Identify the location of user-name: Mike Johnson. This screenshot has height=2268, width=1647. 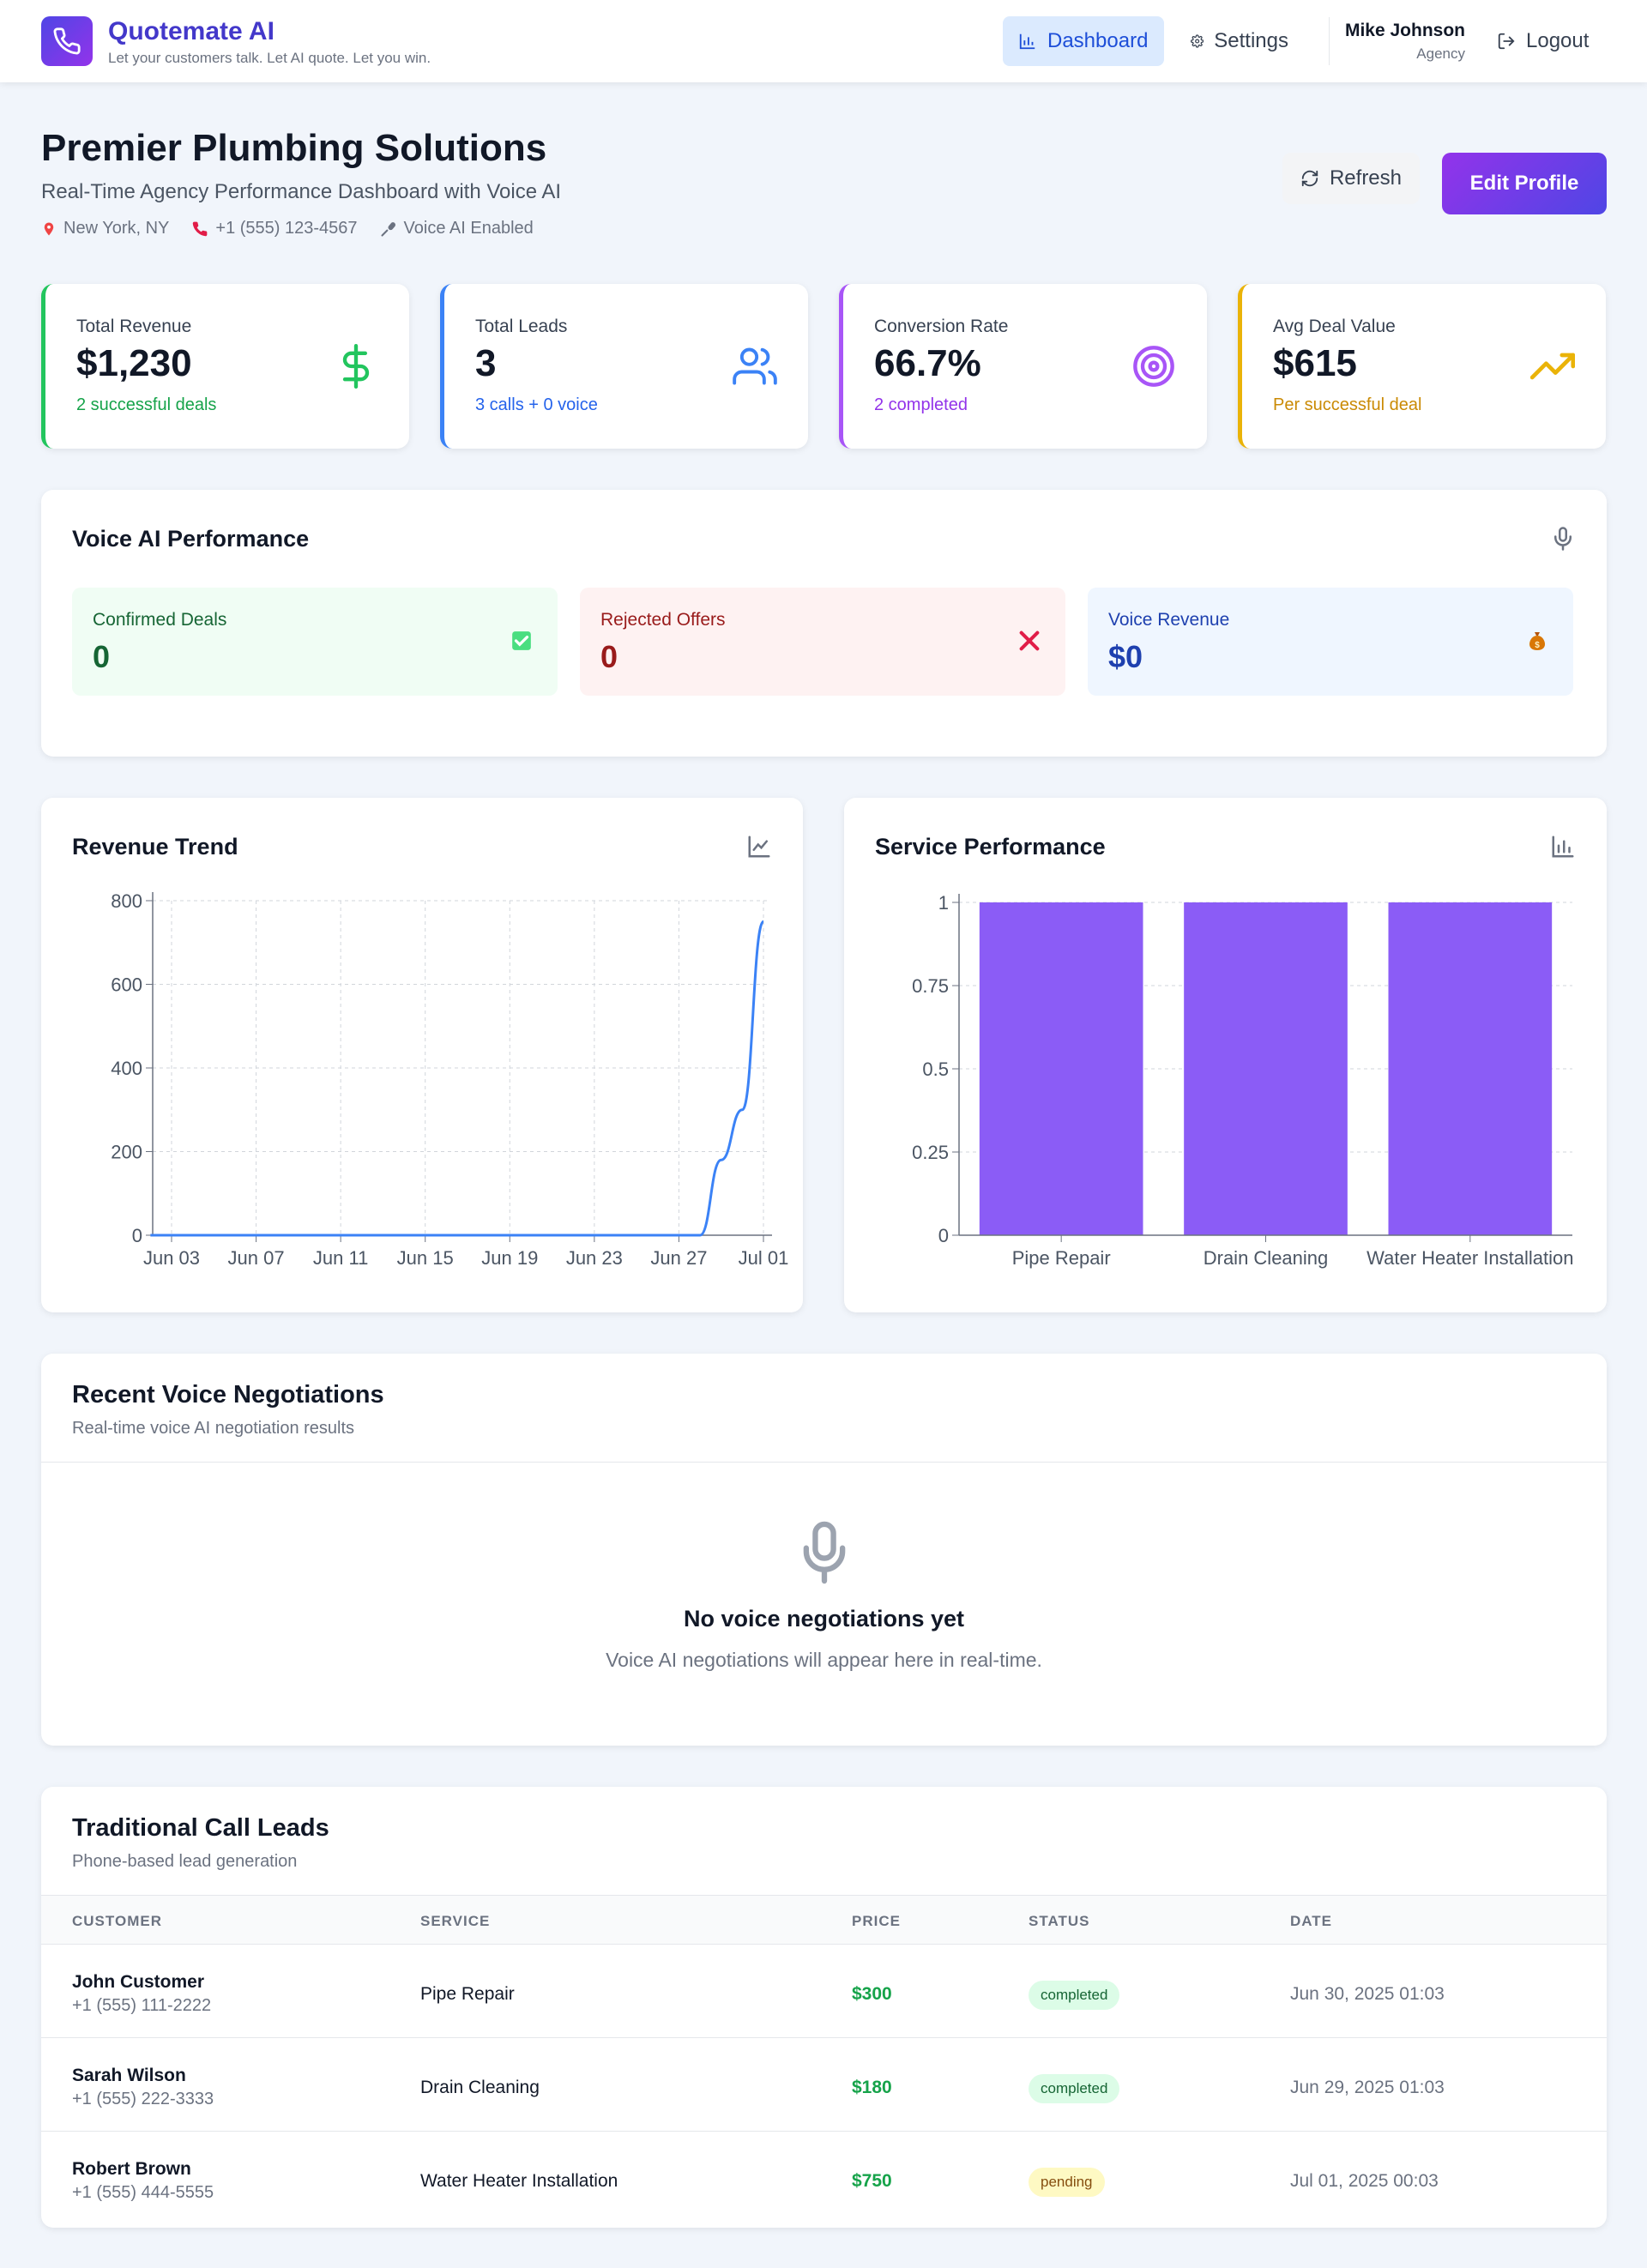
(1404, 31).